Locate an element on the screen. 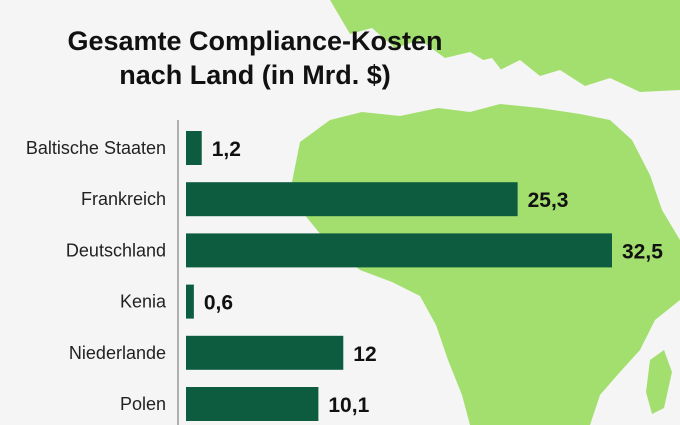 This screenshot has width=680, height=425. data-label: 0,6 is located at coordinates (218, 303).